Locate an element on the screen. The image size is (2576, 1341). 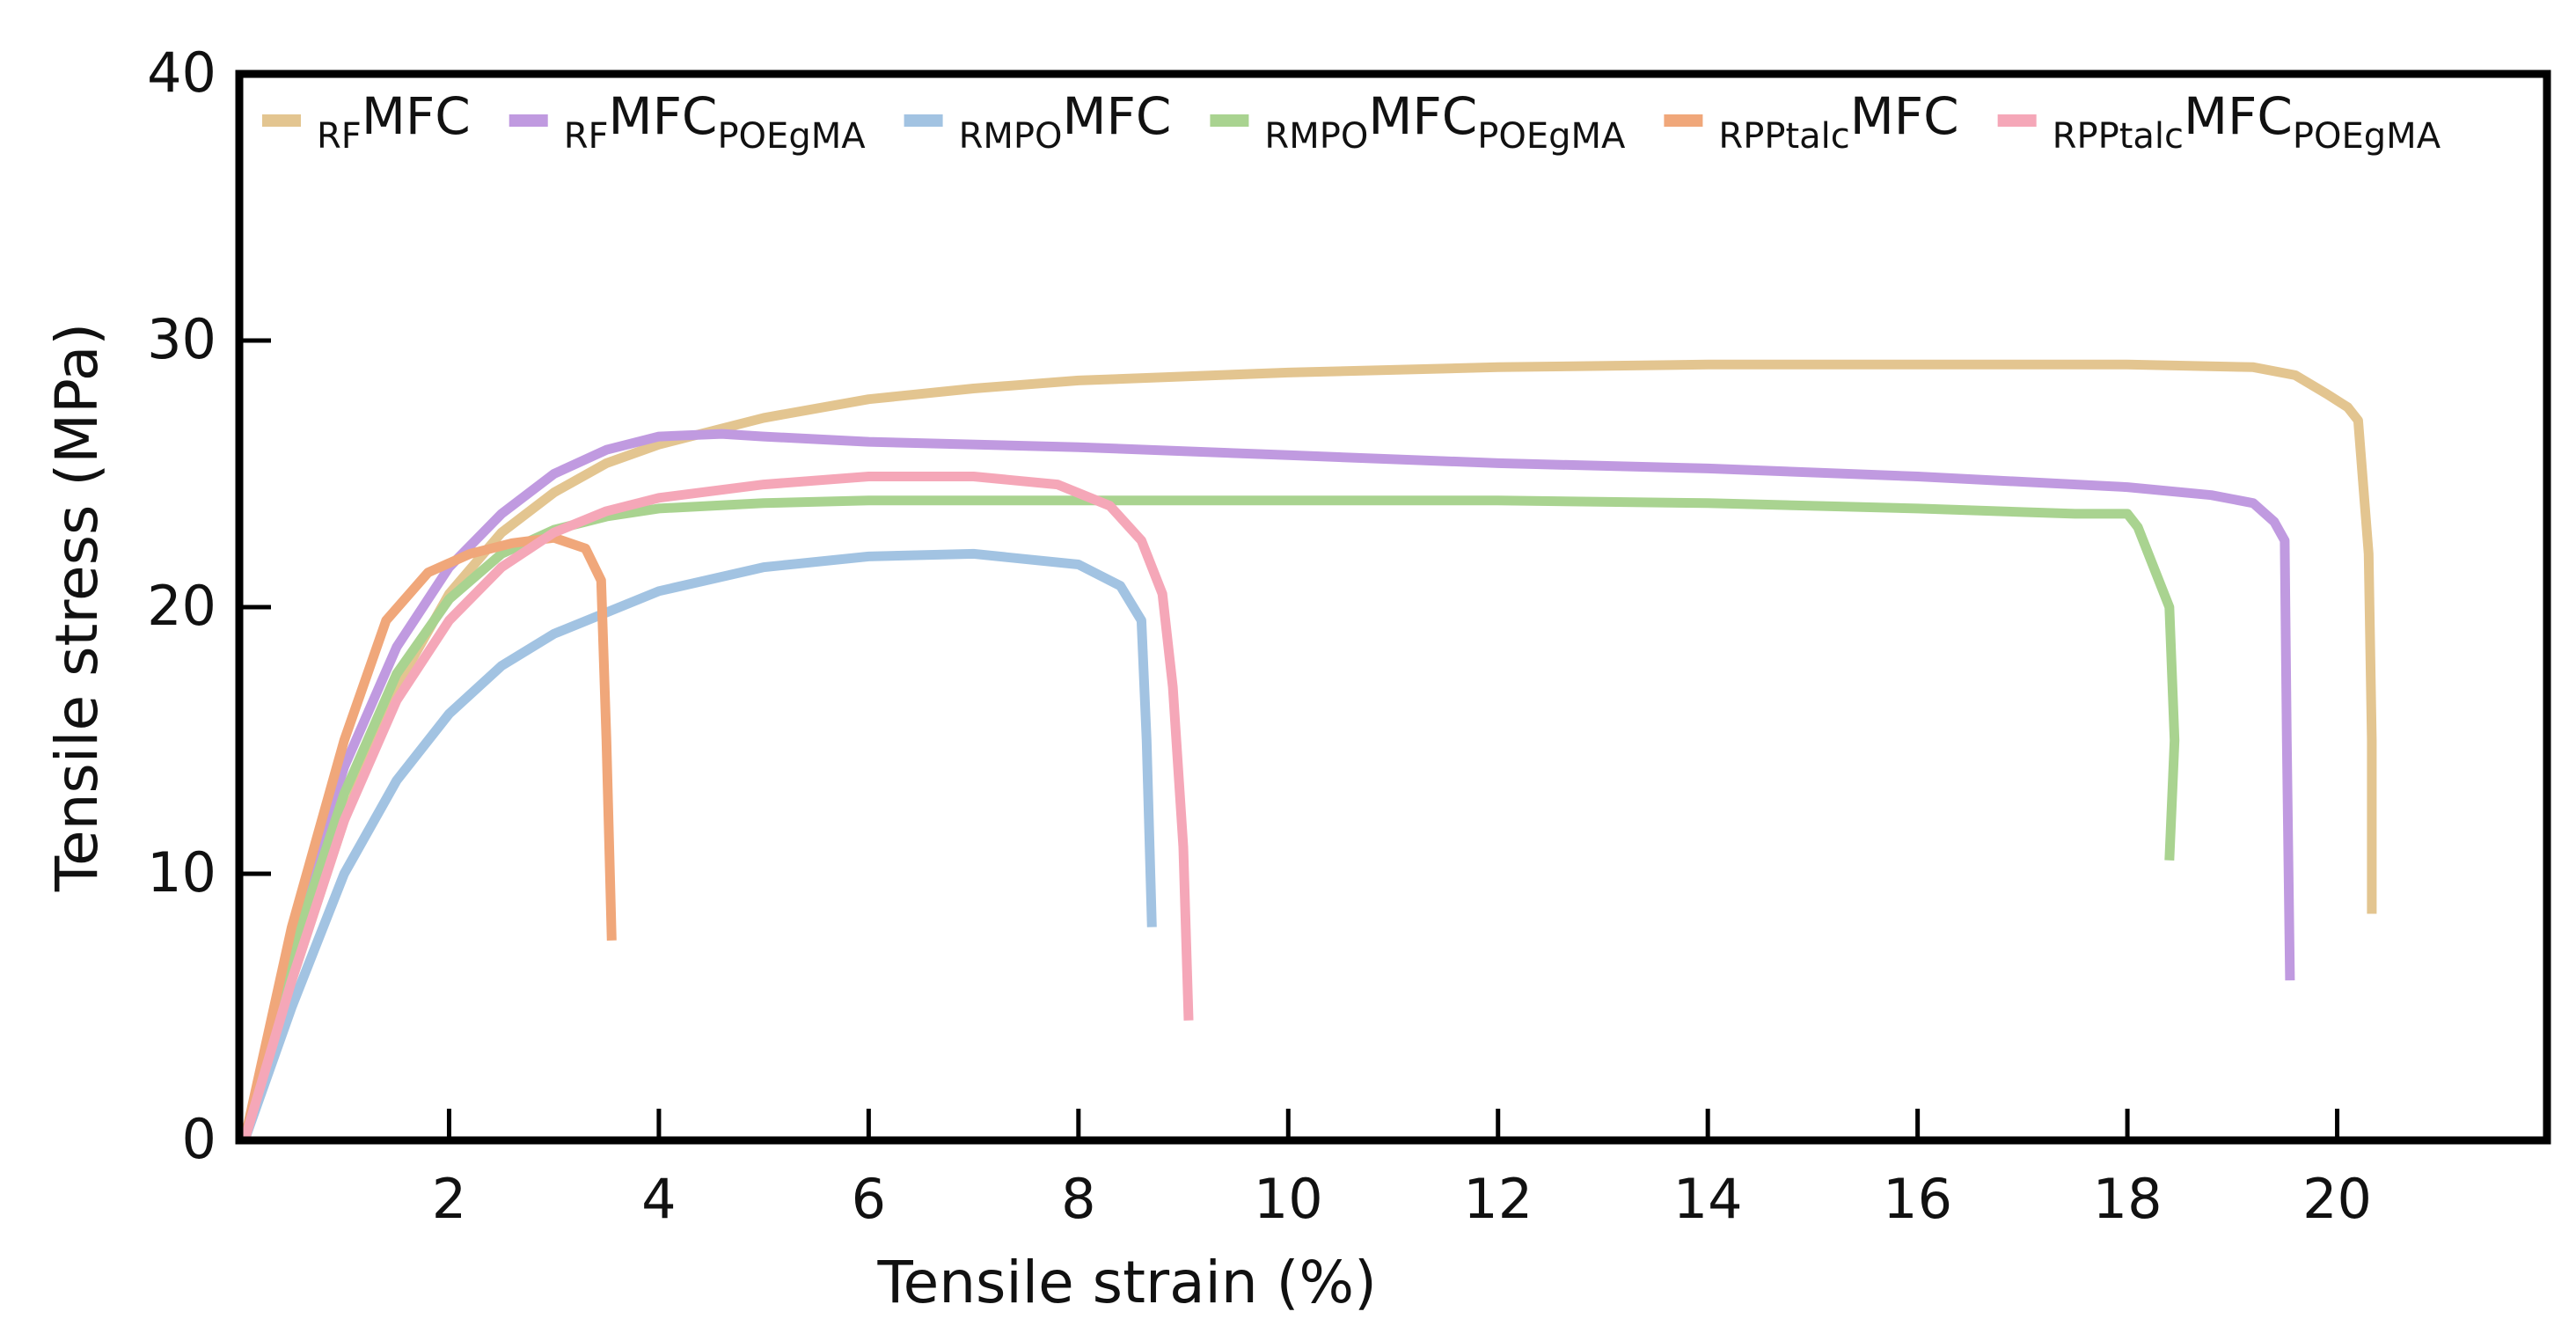
legend-label: RPPtalcMFCPOEgMA is located at coordinates (2247, 121).